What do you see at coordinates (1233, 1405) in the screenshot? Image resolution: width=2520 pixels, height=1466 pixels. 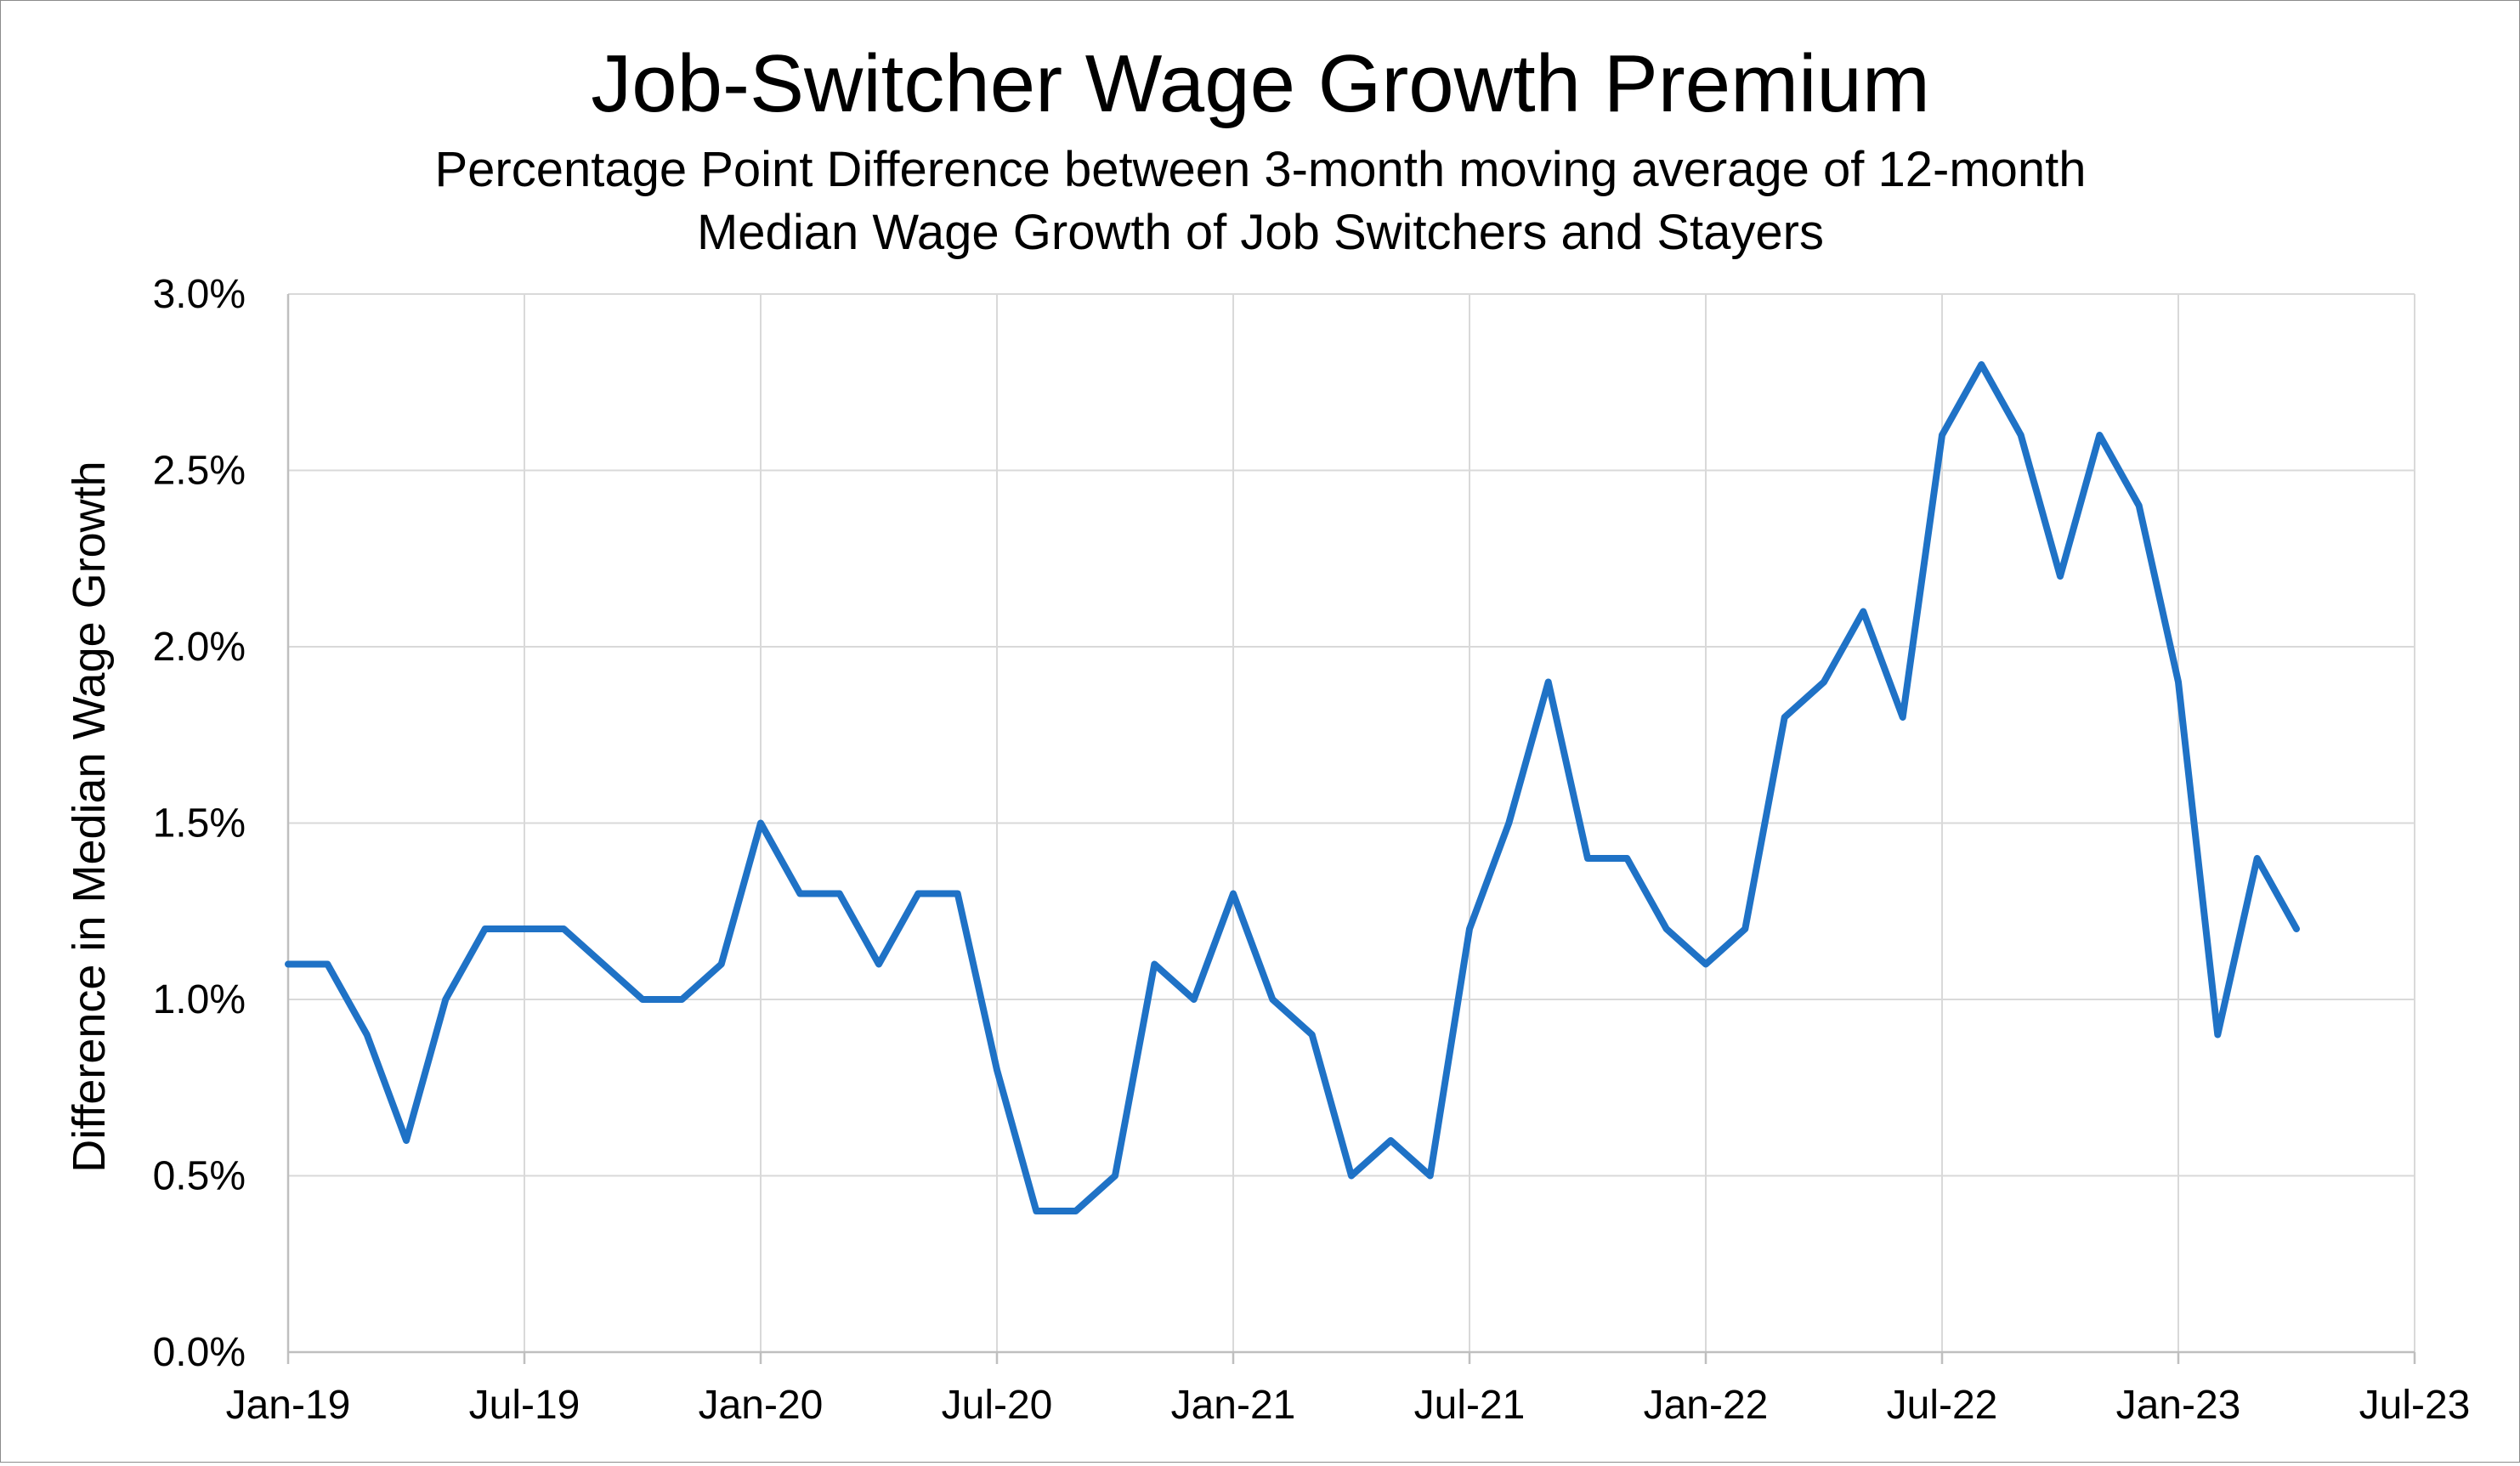 I see `x-tick-label: Jan-21` at bounding box center [1233, 1405].